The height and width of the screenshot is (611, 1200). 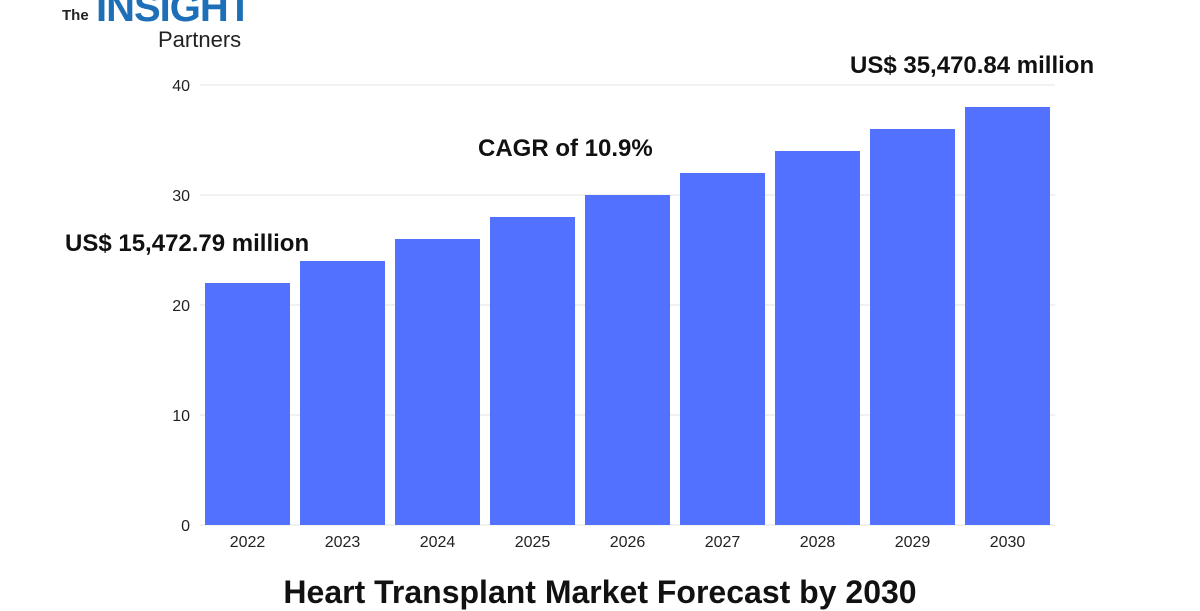 What do you see at coordinates (627, 360) in the screenshot?
I see `bar-2026` at bounding box center [627, 360].